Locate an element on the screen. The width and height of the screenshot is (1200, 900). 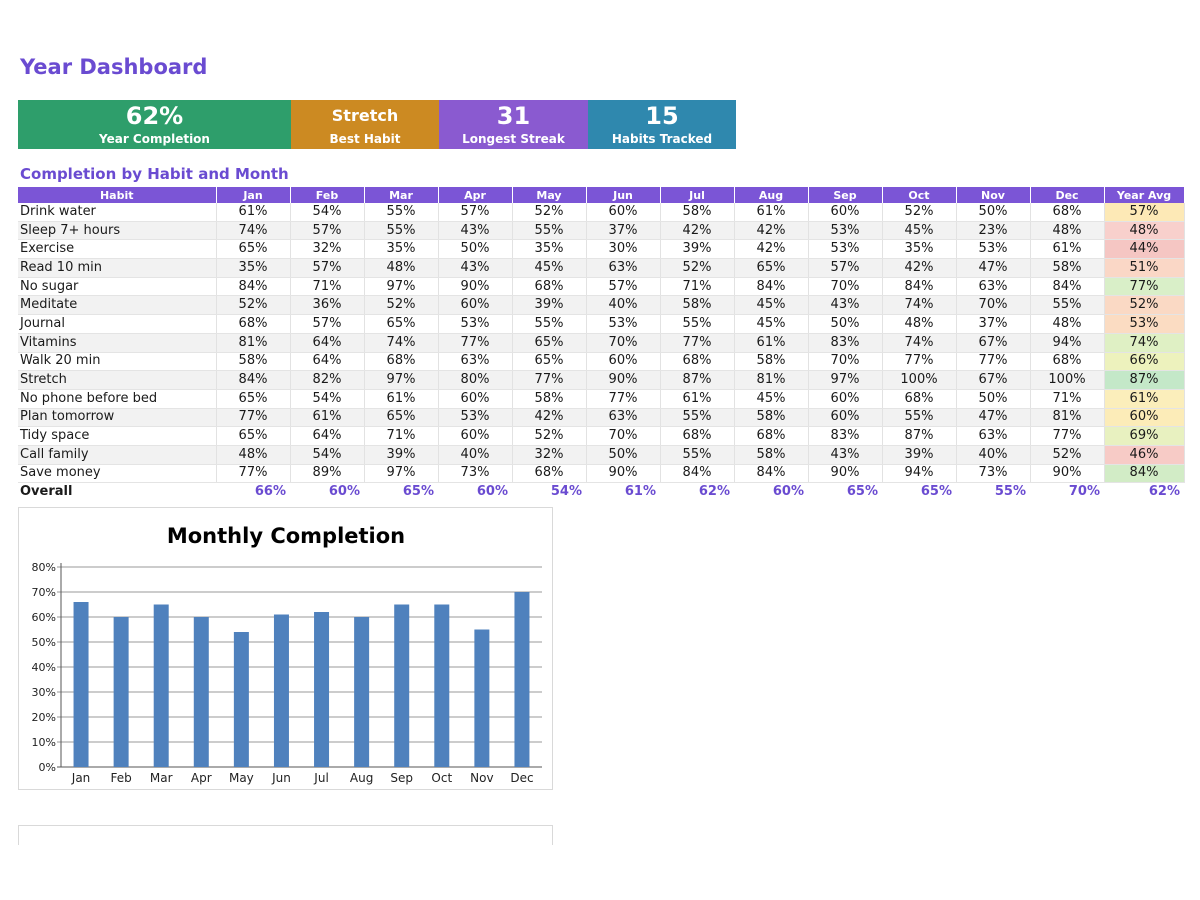
overall-value: 55% is located at coordinates (993, 491).